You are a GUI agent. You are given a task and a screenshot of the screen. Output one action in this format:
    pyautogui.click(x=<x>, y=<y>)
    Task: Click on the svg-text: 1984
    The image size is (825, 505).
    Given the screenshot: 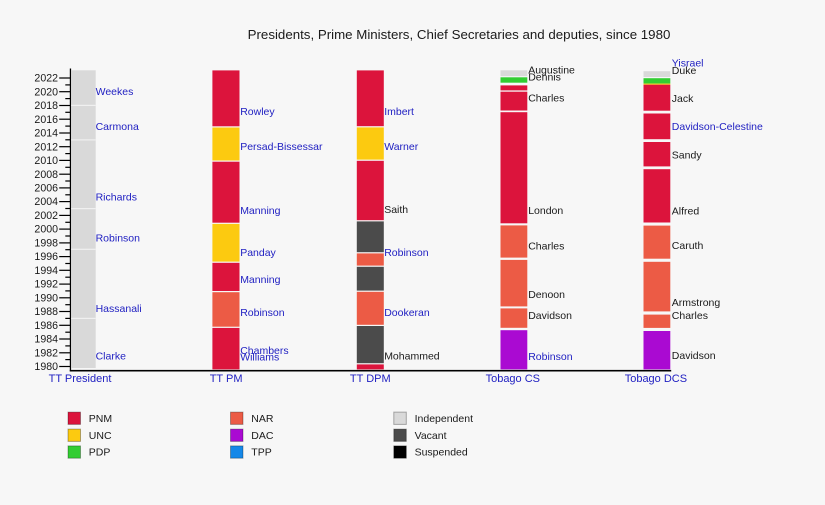 What is the action you would take?
    pyautogui.click(x=46, y=340)
    